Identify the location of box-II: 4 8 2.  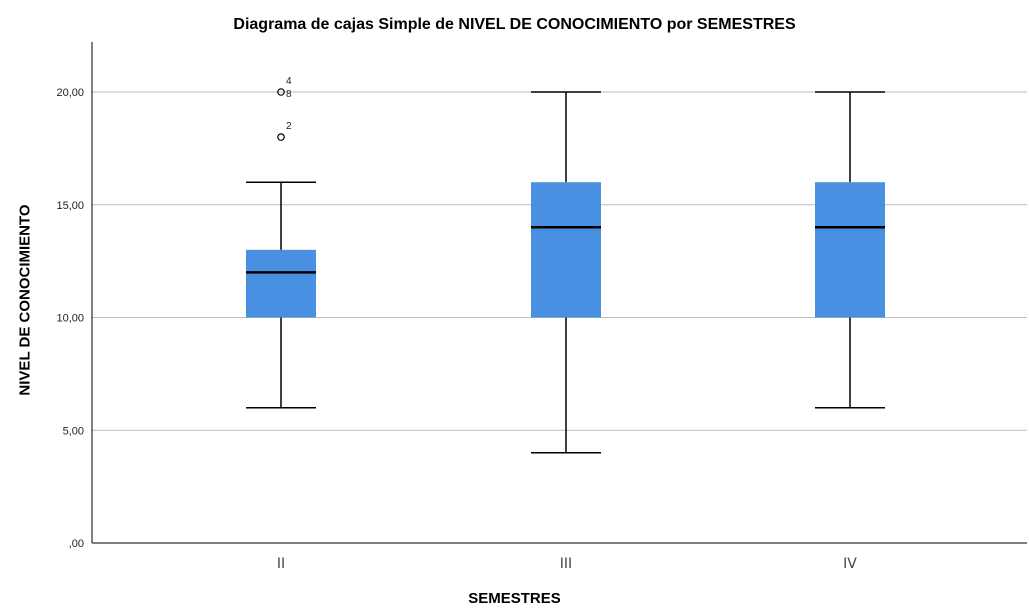
(281, 242).